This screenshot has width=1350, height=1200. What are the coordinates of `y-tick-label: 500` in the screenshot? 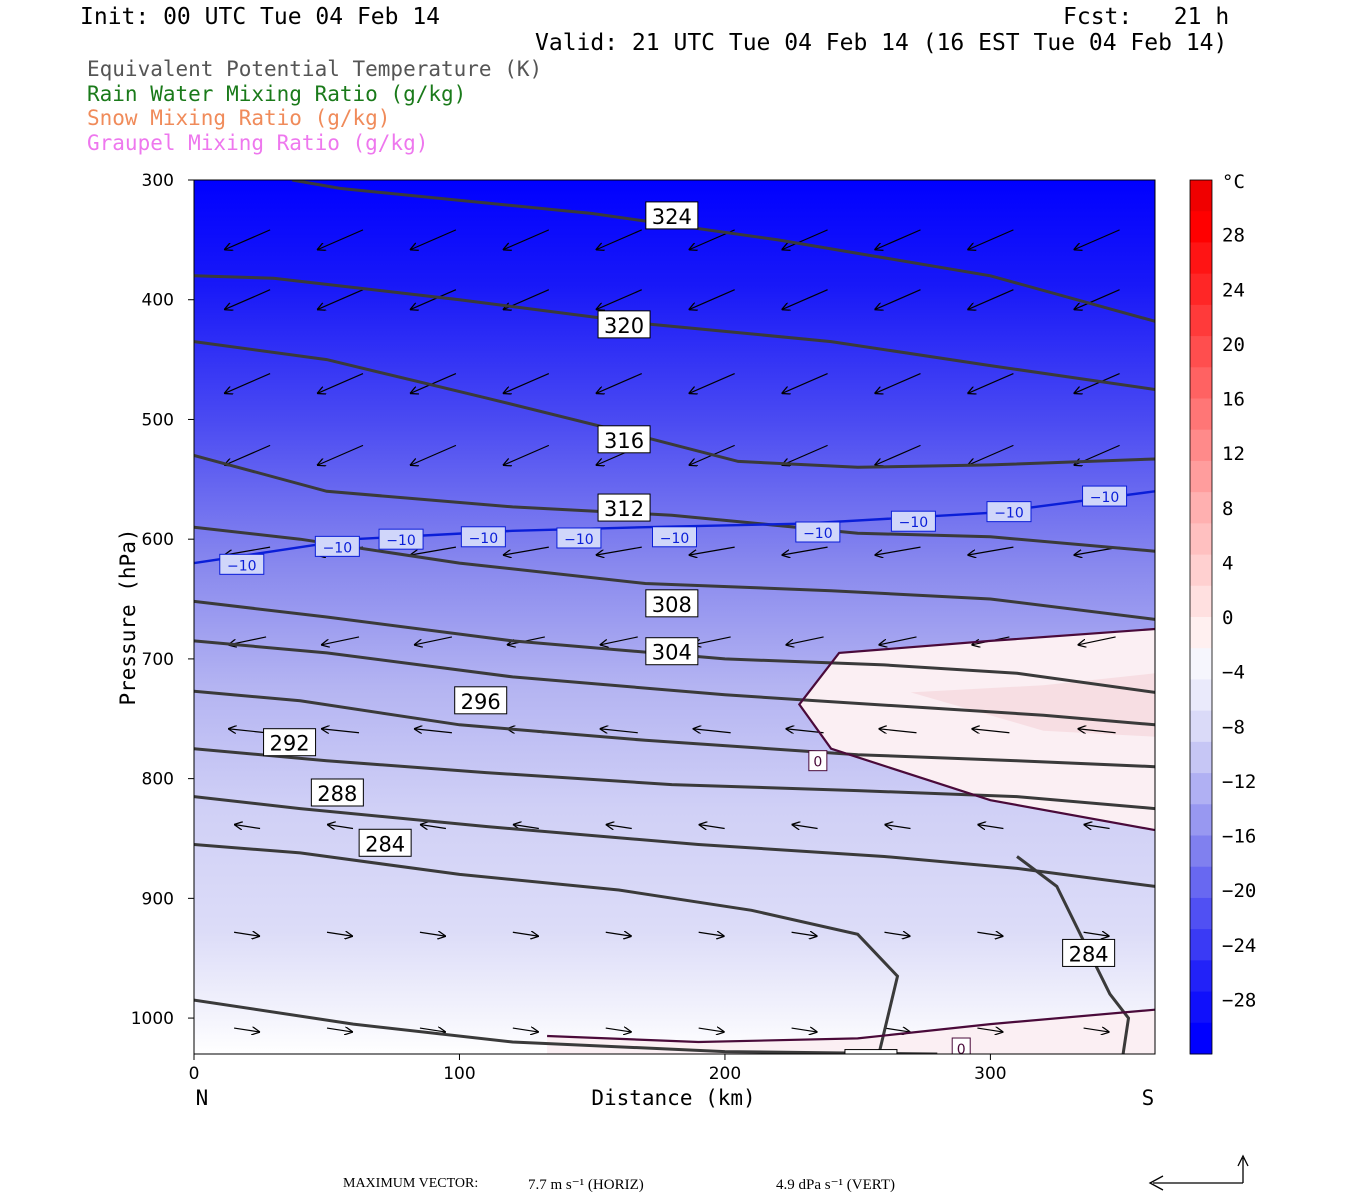 It's located at (158, 420).